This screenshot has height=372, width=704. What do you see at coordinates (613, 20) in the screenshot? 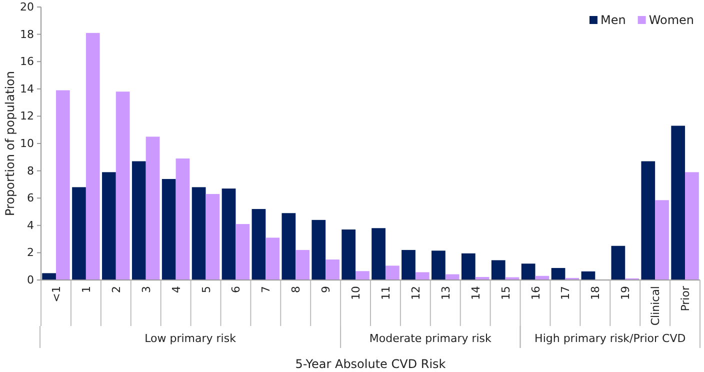
I see `legend-label: Men` at bounding box center [613, 20].